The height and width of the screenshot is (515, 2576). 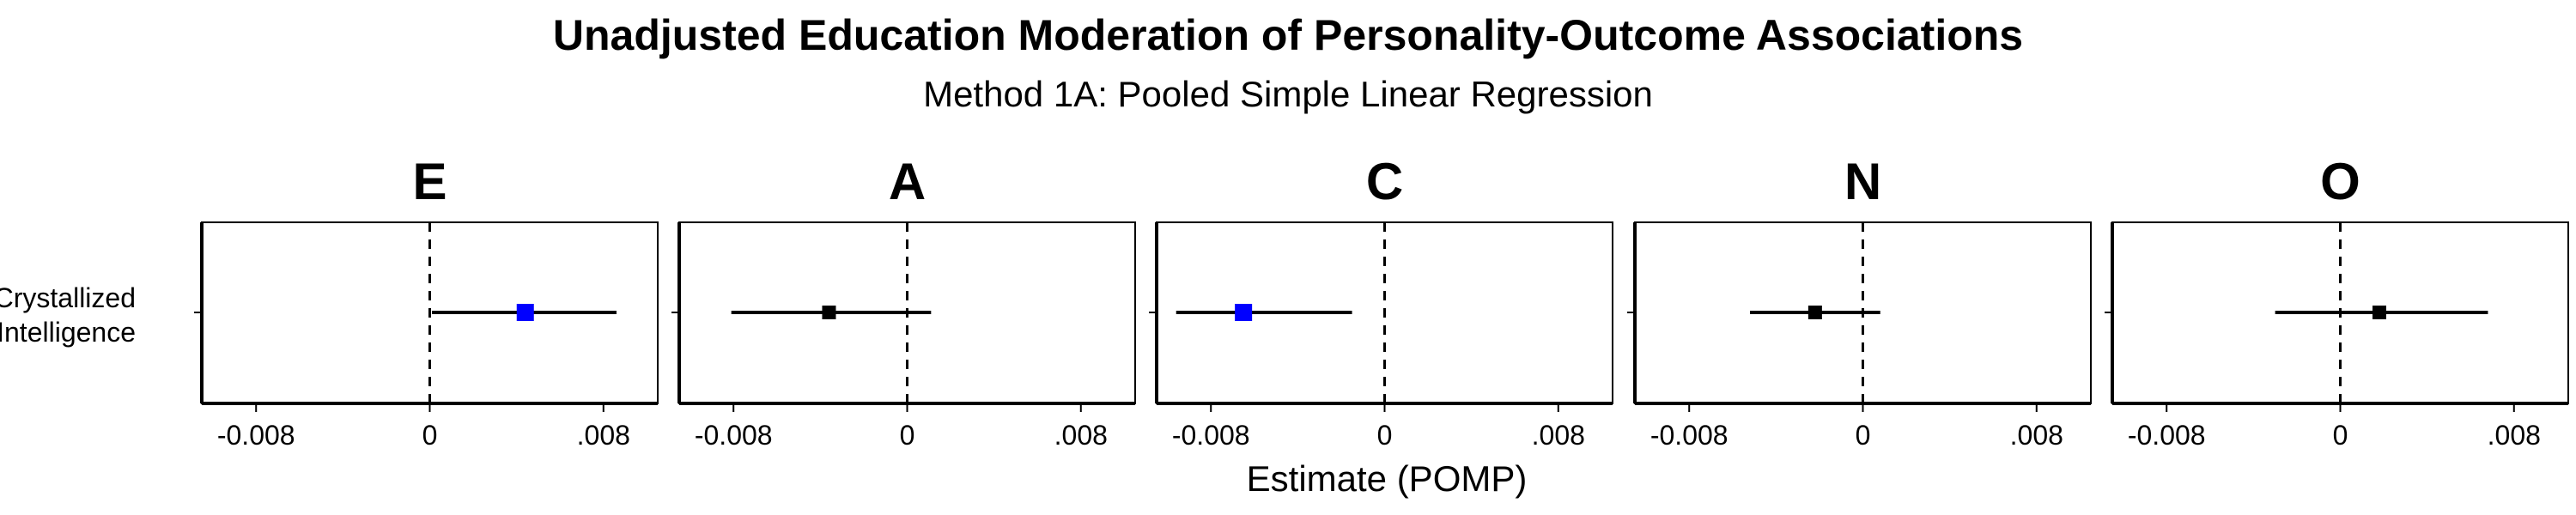 What do you see at coordinates (907, 181) in the screenshot?
I see `panel-label: A` at bounding box center [907, 181].